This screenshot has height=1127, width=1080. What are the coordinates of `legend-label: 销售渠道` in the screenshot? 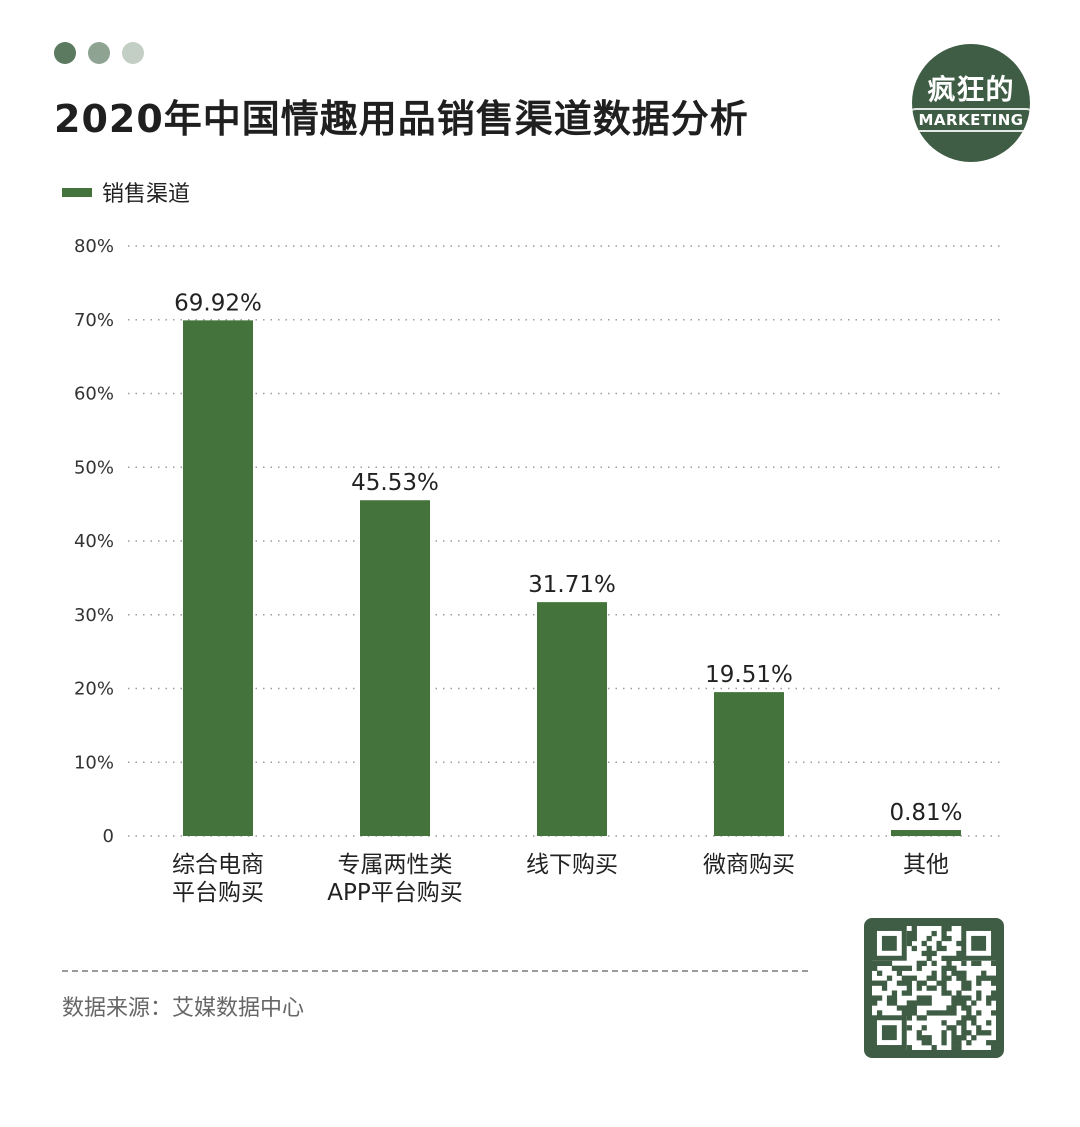 It's located at (146, 194).